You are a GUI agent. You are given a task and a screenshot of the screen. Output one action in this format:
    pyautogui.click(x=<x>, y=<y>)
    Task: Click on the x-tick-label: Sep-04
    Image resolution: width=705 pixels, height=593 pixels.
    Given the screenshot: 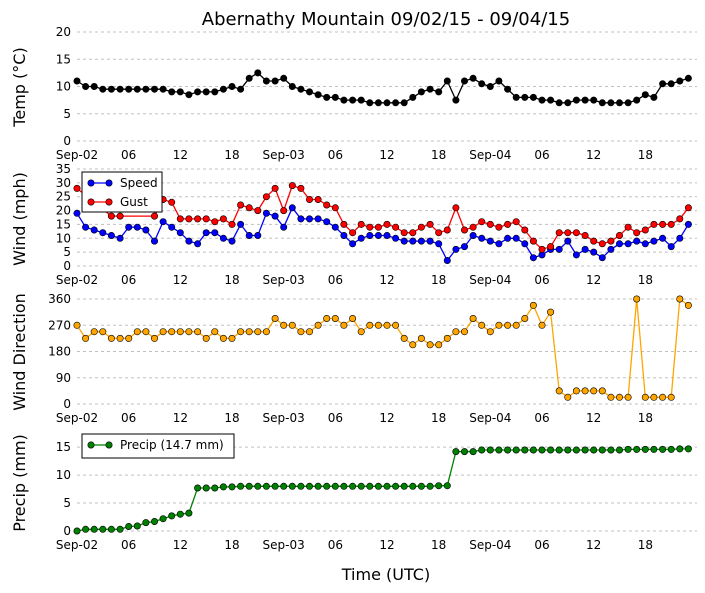 What is the action you would take?
    pyautogui.click(x=490, y=418)
    